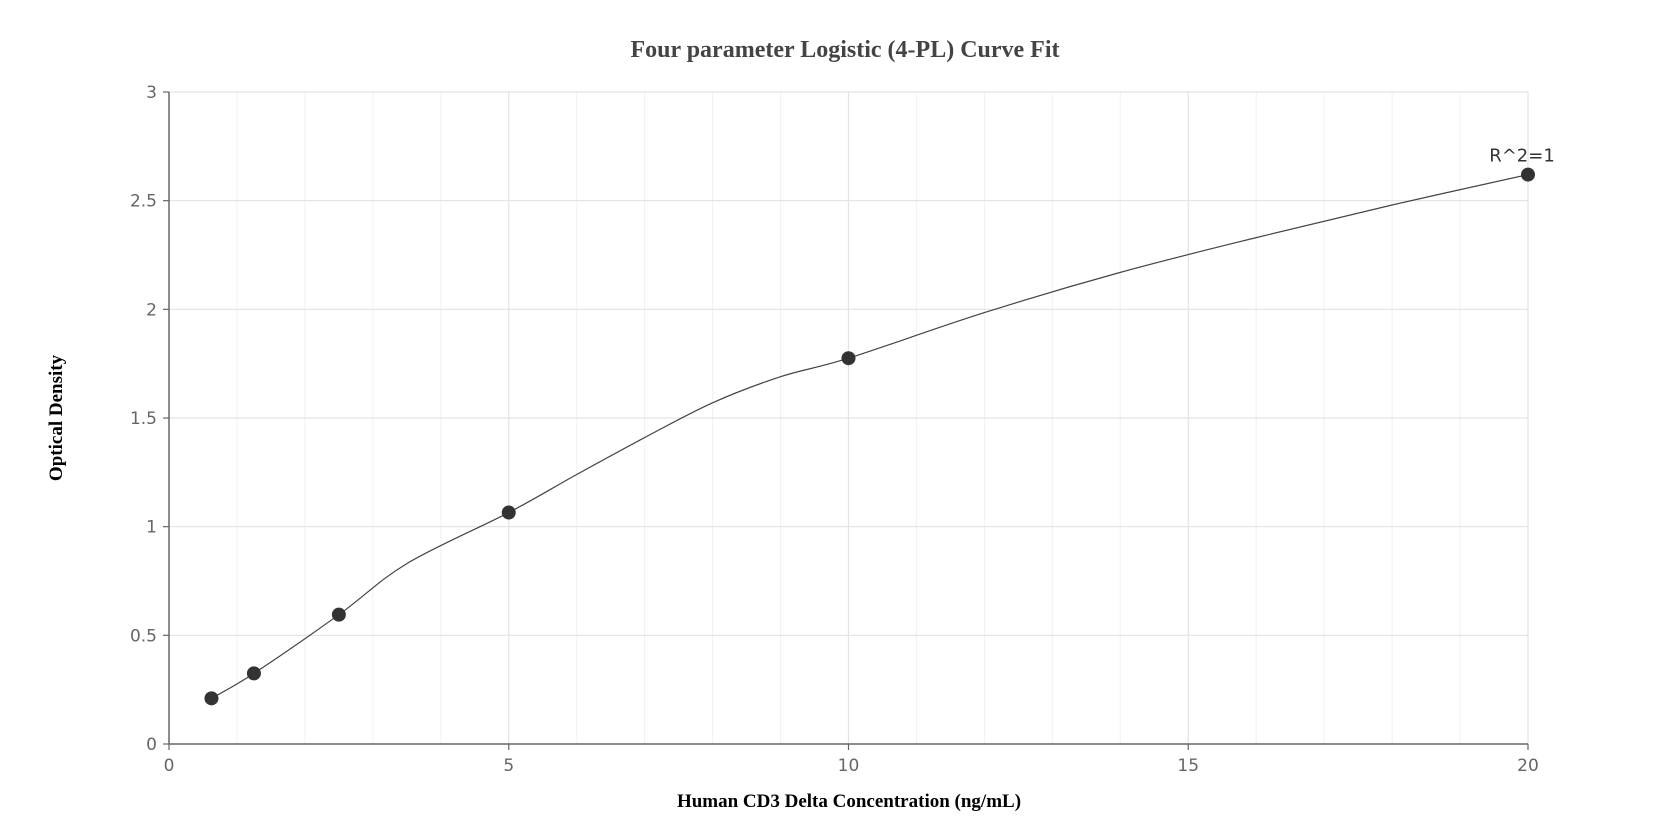 Image resolution: width=1675 pixels, height=840 pixels. I want to click on y-tick-label: 0, so click(151, 745).